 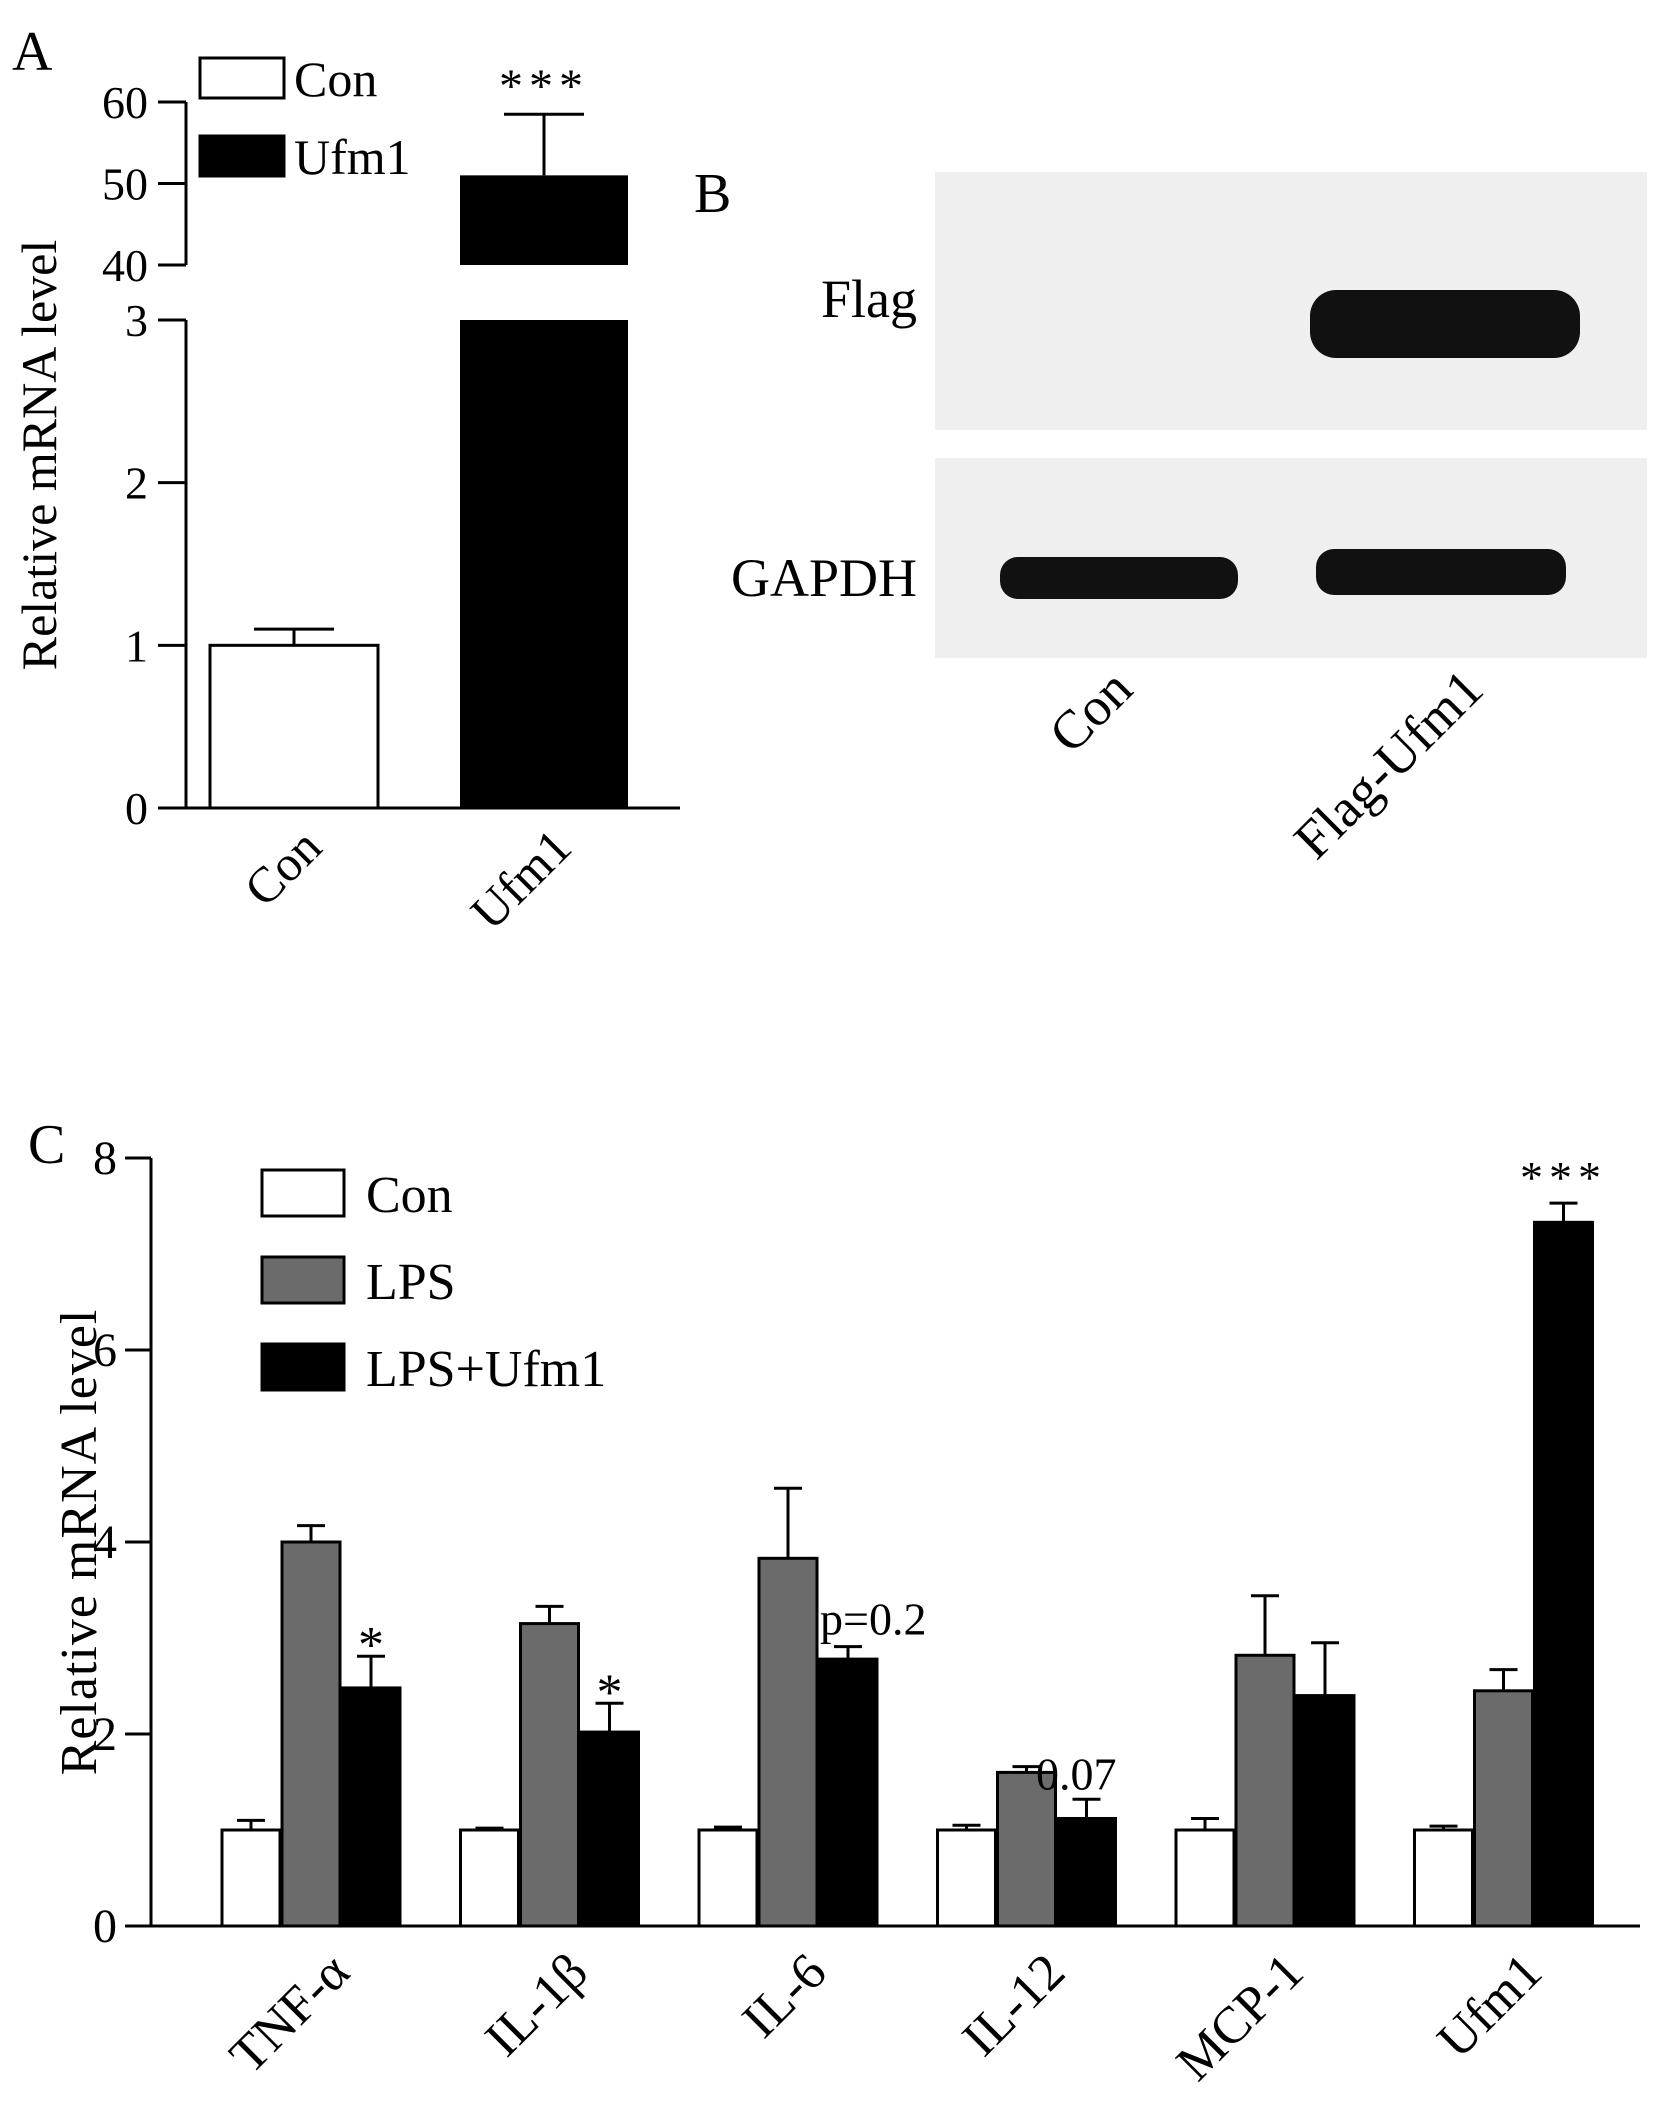 I want to click on legend-swatch-lps-ufm1, so click(x=303, y=1367).